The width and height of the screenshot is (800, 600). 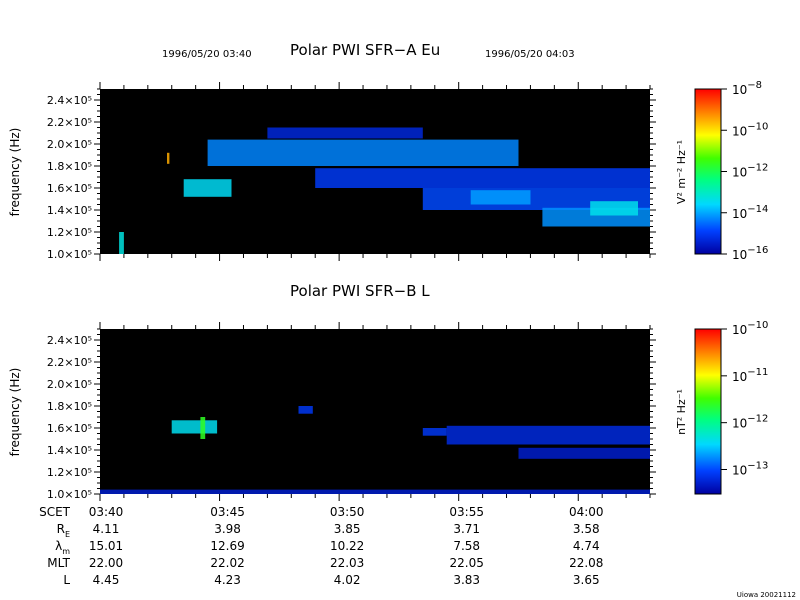 What do you see at coordinates (365, 50) in the screenshot?
I see `chart-title-a: Polar PWI SFR−A Eu` at bounding box center [365, 50].